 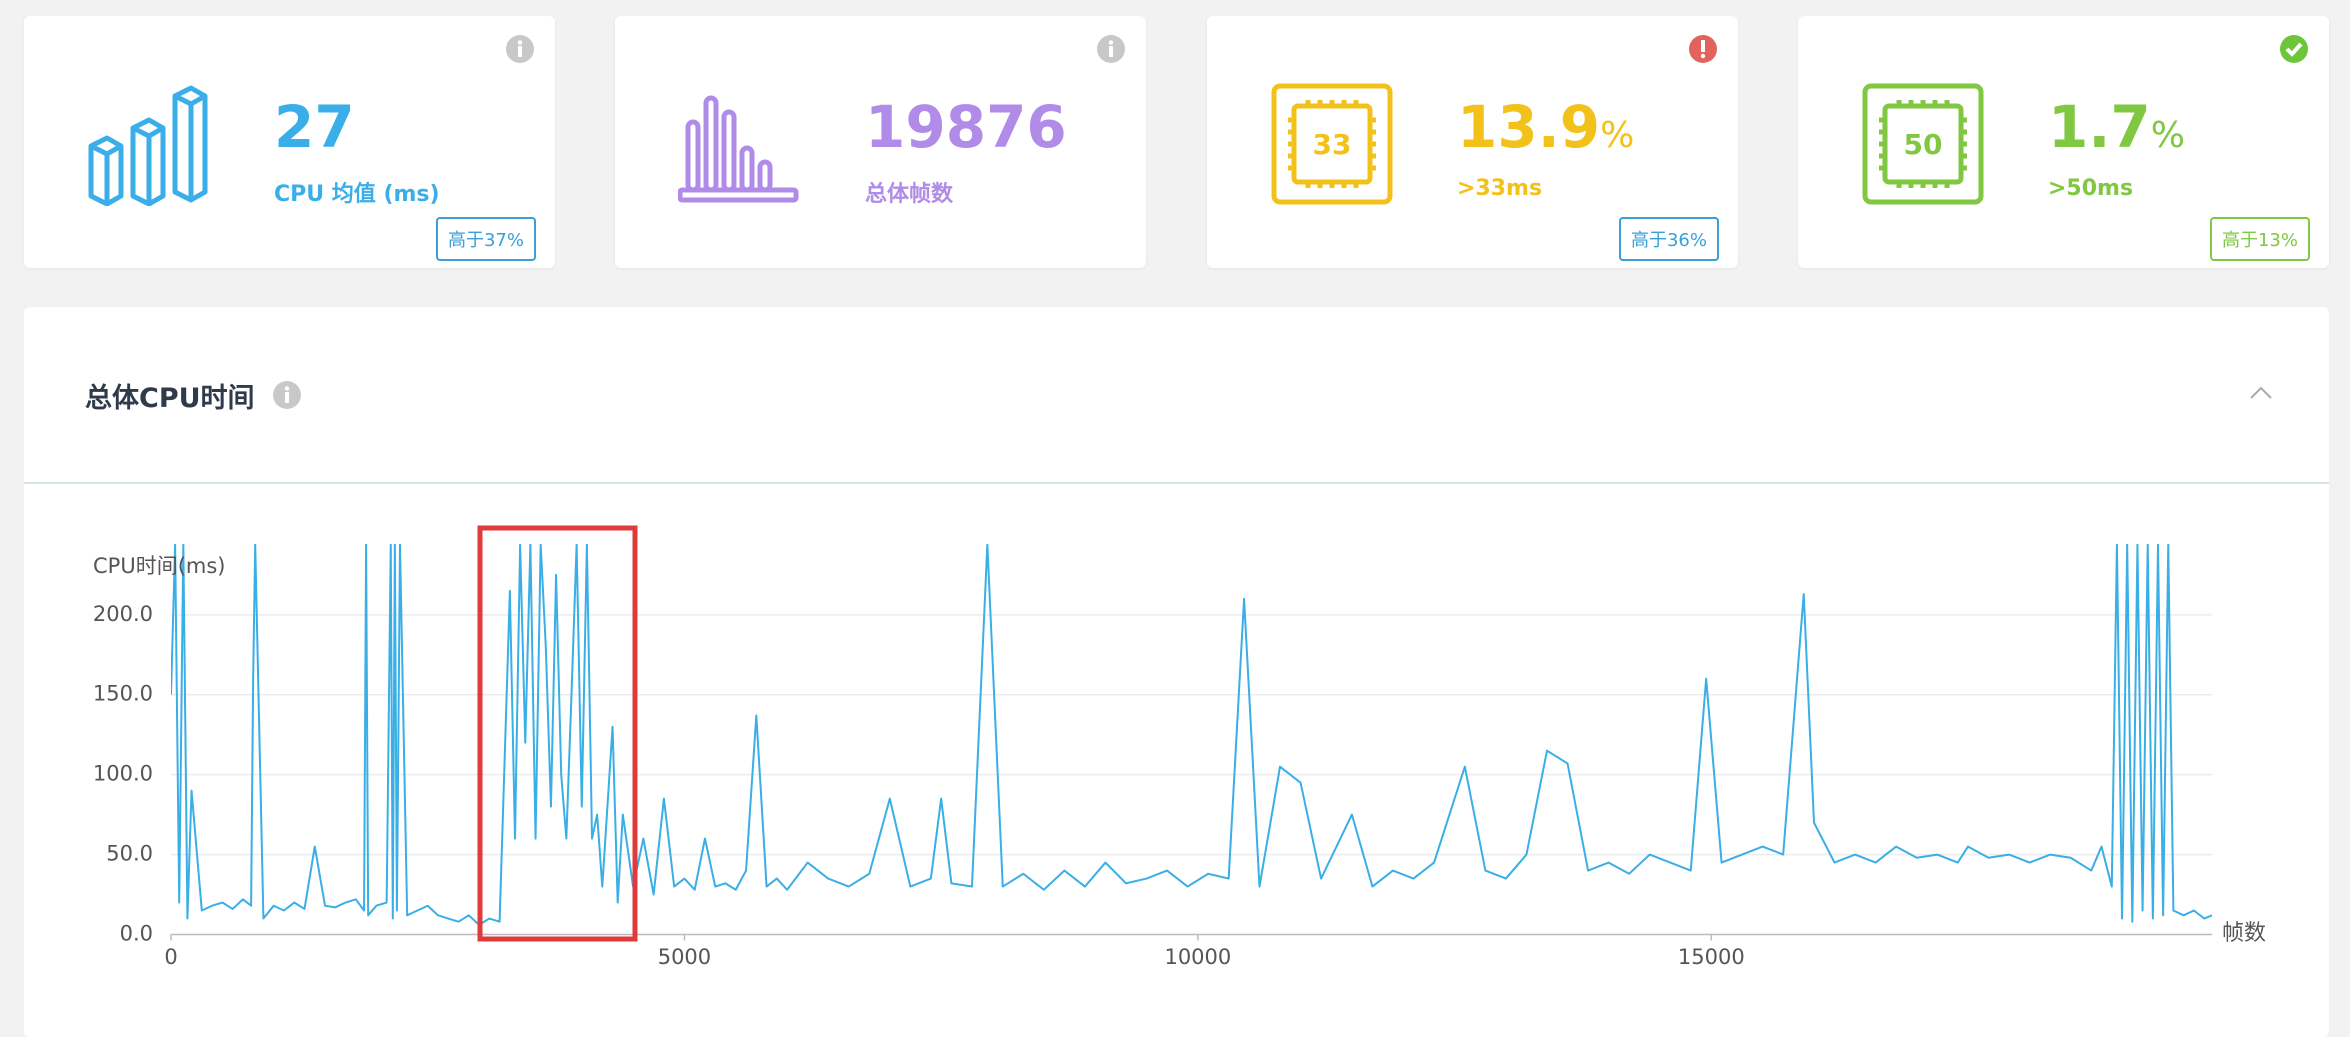 I want to click on chip-text: 33, so click(x=1332, y=144).